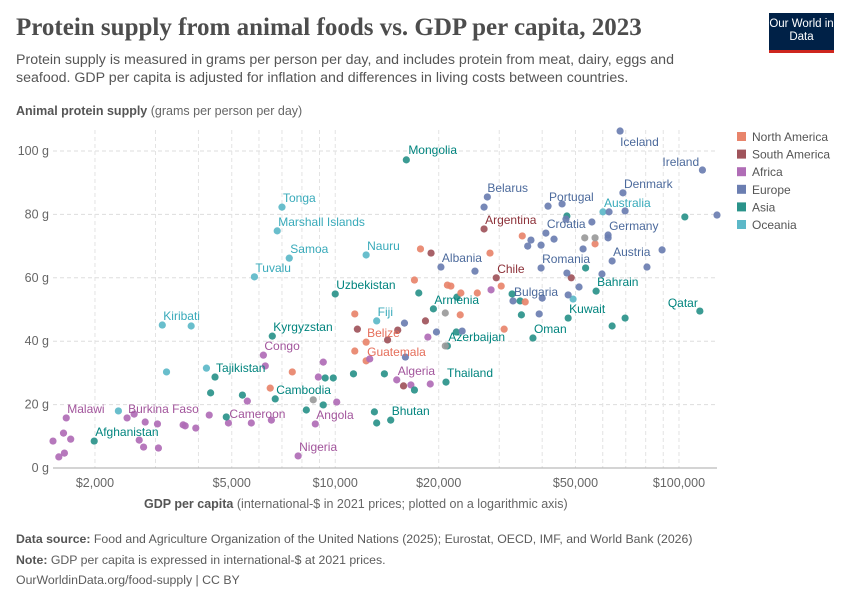  What do you see at coordinates (511, 269) in the screenshot?
I see `point-label: Chile` at bounding box center [511, 269].